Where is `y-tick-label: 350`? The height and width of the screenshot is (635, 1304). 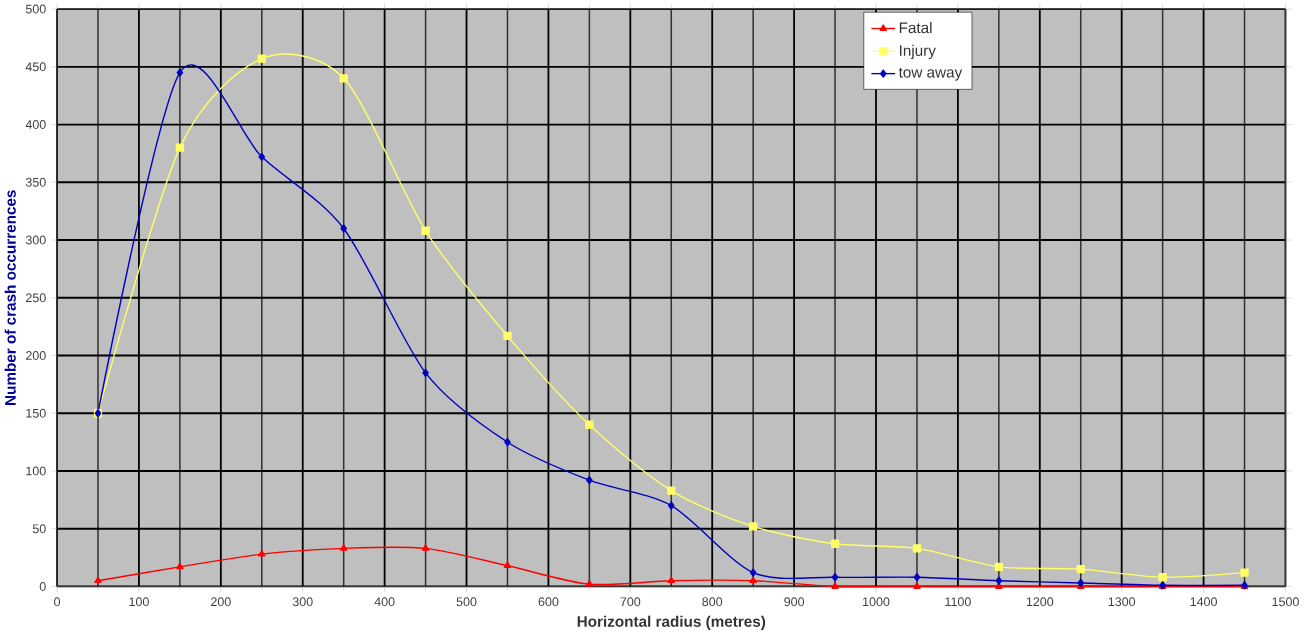
y-tick-label: 350 is located at coordinates (35, 182).